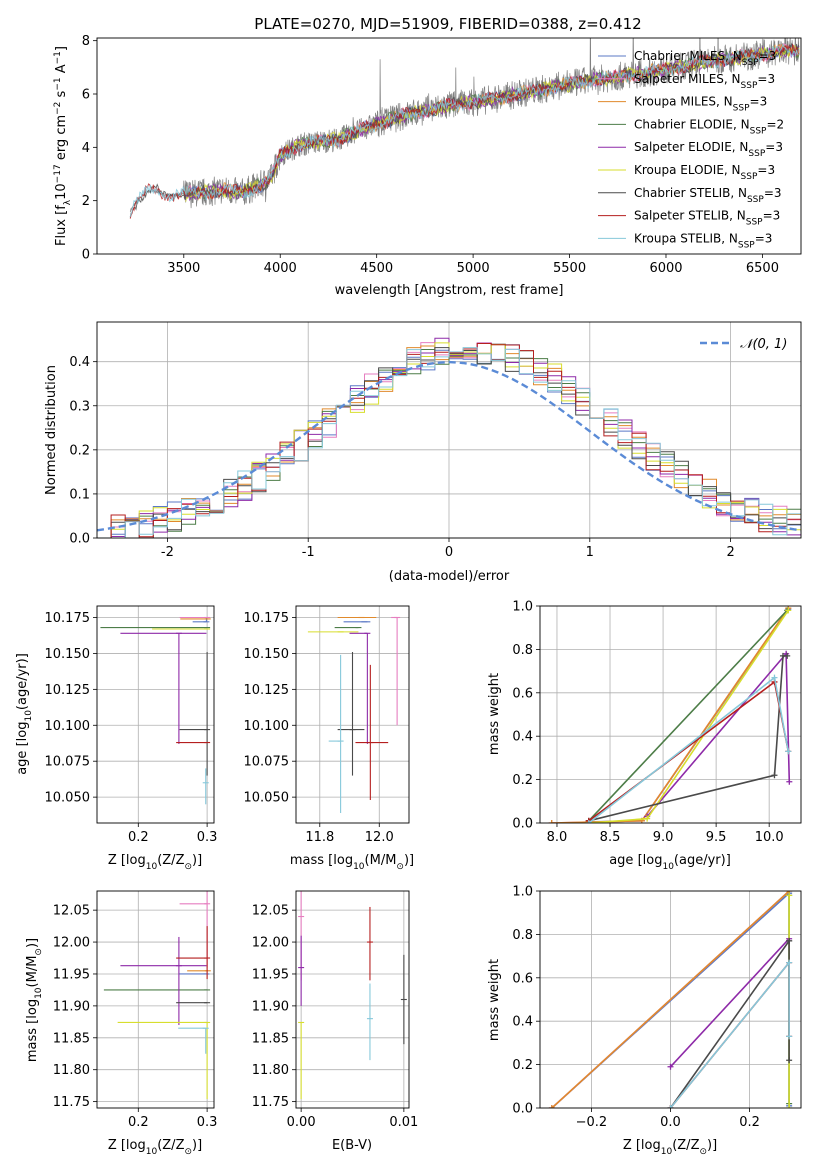  Describe the element at coordinates (71, 1006) in the screenshot. I see `y-tick-label: 11.90` at that location.